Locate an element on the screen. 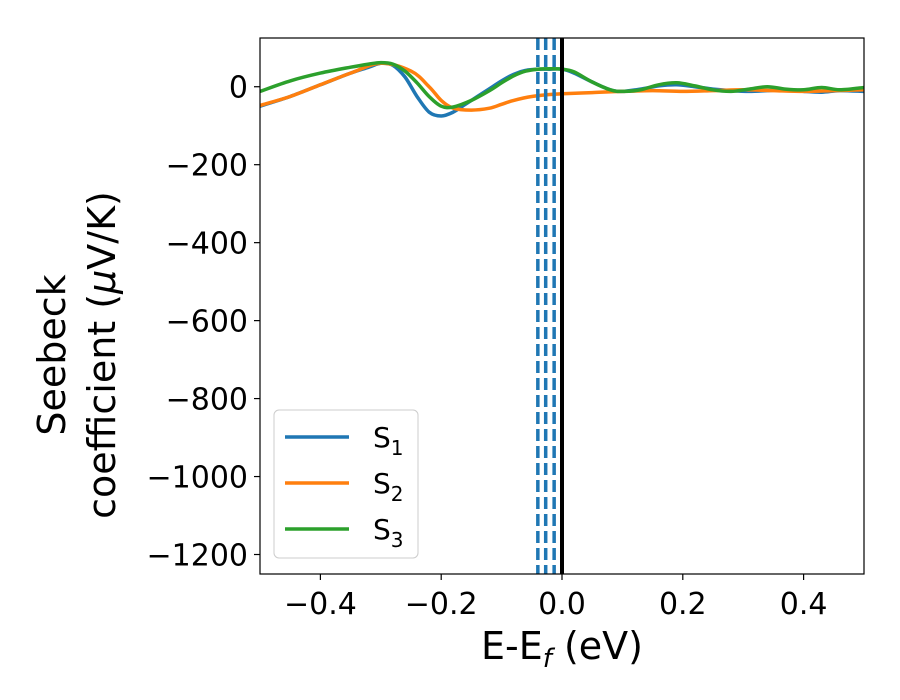 The width and height of the screenshot is (900, 700). legend-label-s1: S1 is located at coordinates (388, 440).